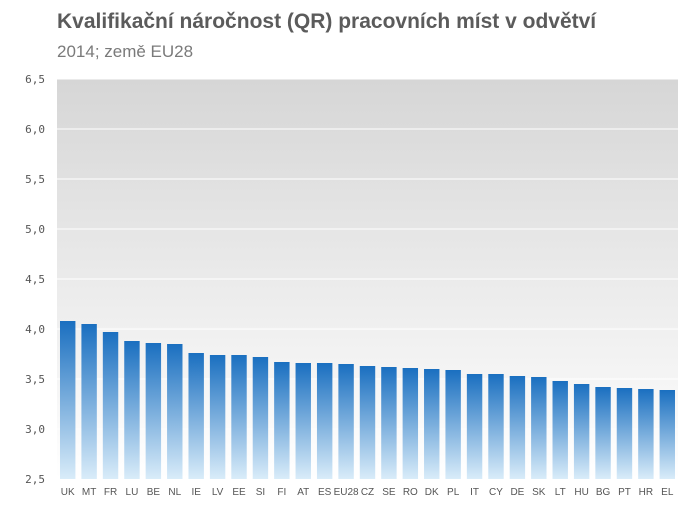 The image size is (696, 519). Describe the element at coordinates (35, 79) in the screenshot. I see `y-tick-label: 6,5` at that location.